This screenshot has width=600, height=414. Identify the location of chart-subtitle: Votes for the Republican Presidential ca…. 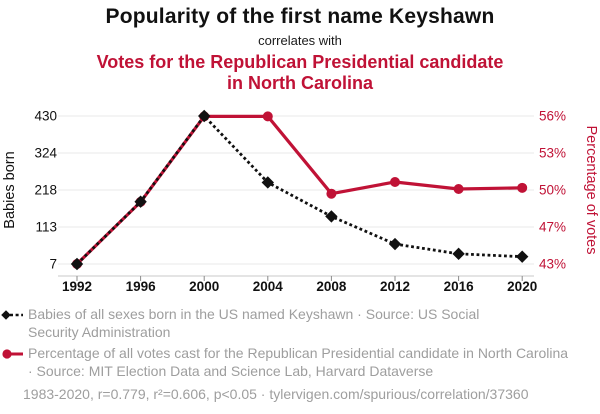
(300, 73).